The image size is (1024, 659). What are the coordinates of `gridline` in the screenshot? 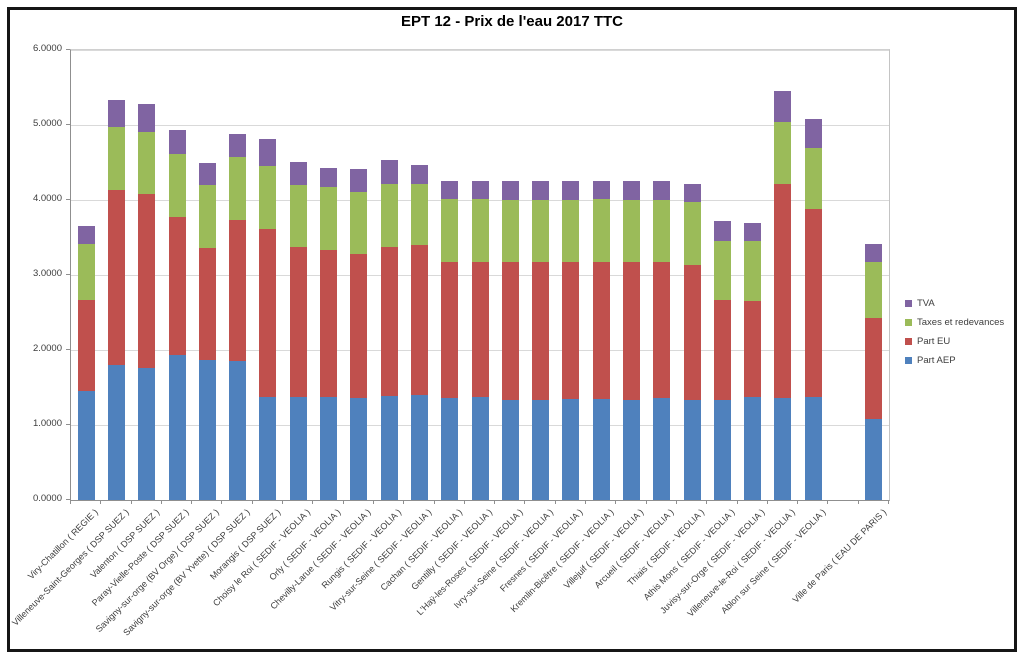 It's located at (480, 125).